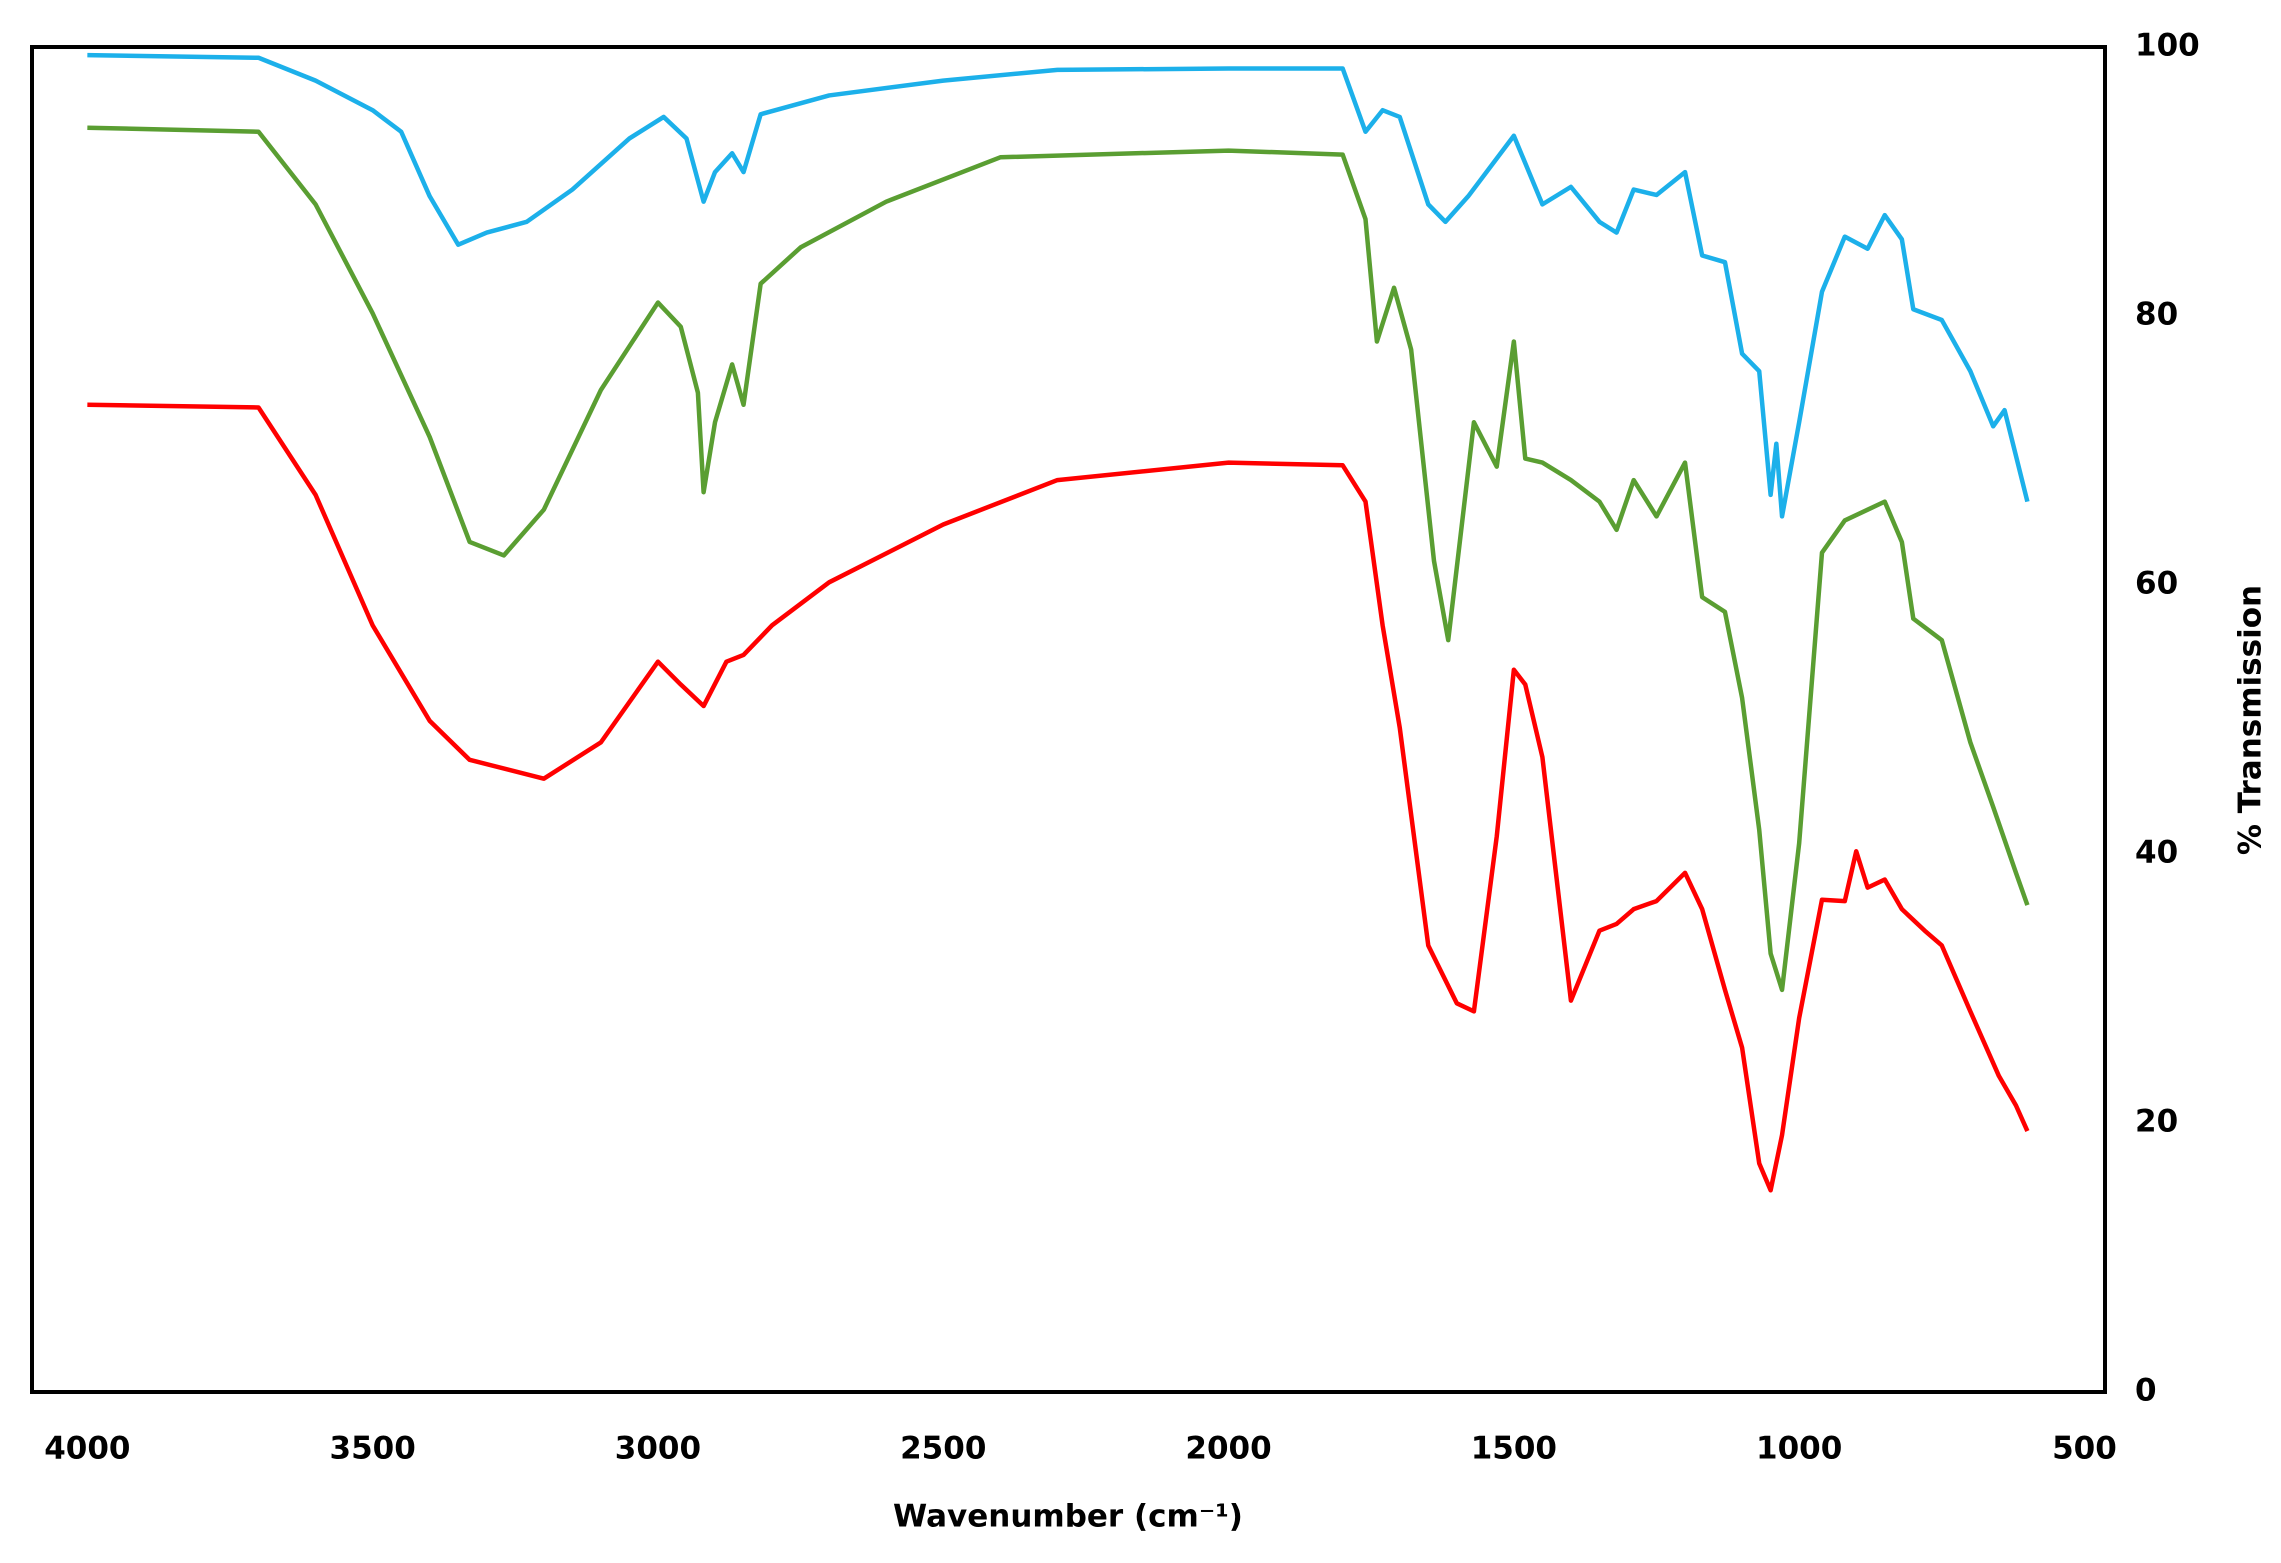 This screenshot has width=2281, height=1563. What do you see at coordinates (2156, 853) in the screenshot?
I see `y-tick-label: 40` at bounding box center [2156, 853].